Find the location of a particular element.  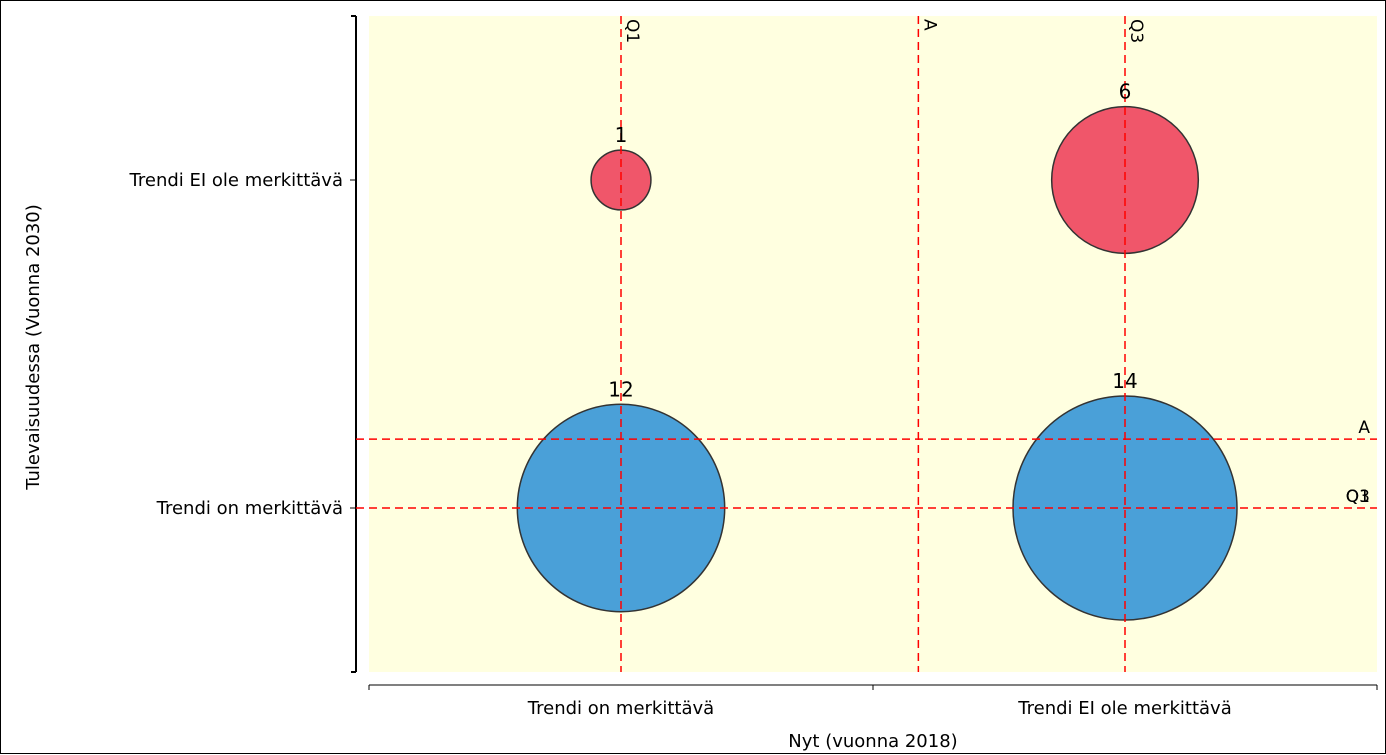

bubble-label: 6 is located at coordinates (1125, 92).